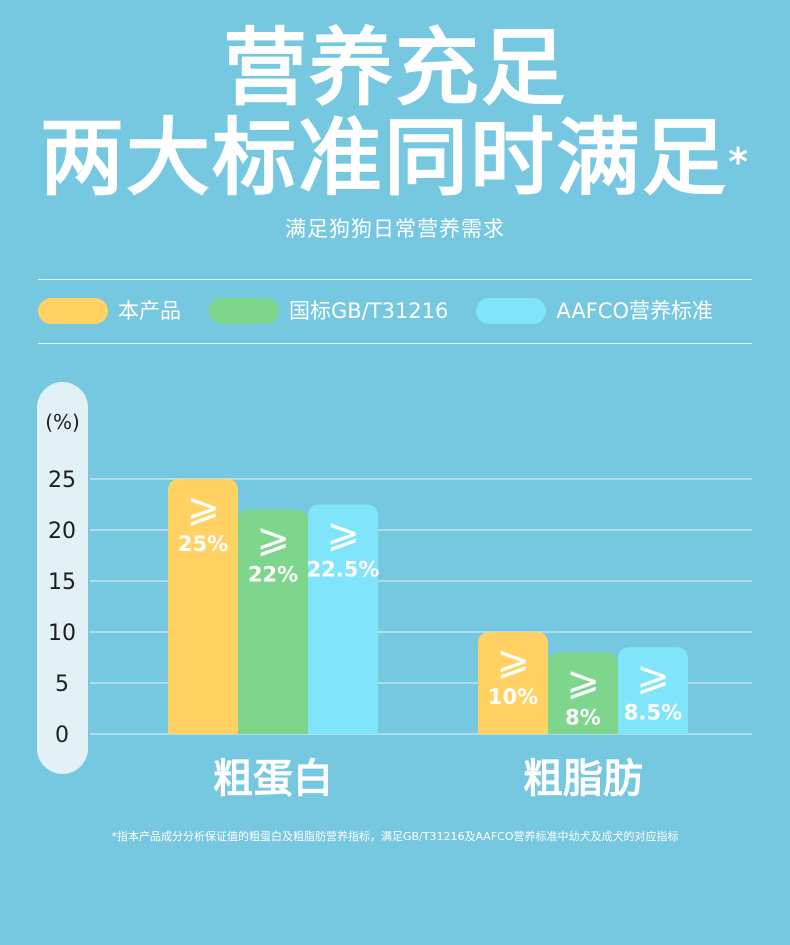  Describe the element at coordinates (109, 311) in the screenshot. I see `legend-item-product: 本产品` at that location.